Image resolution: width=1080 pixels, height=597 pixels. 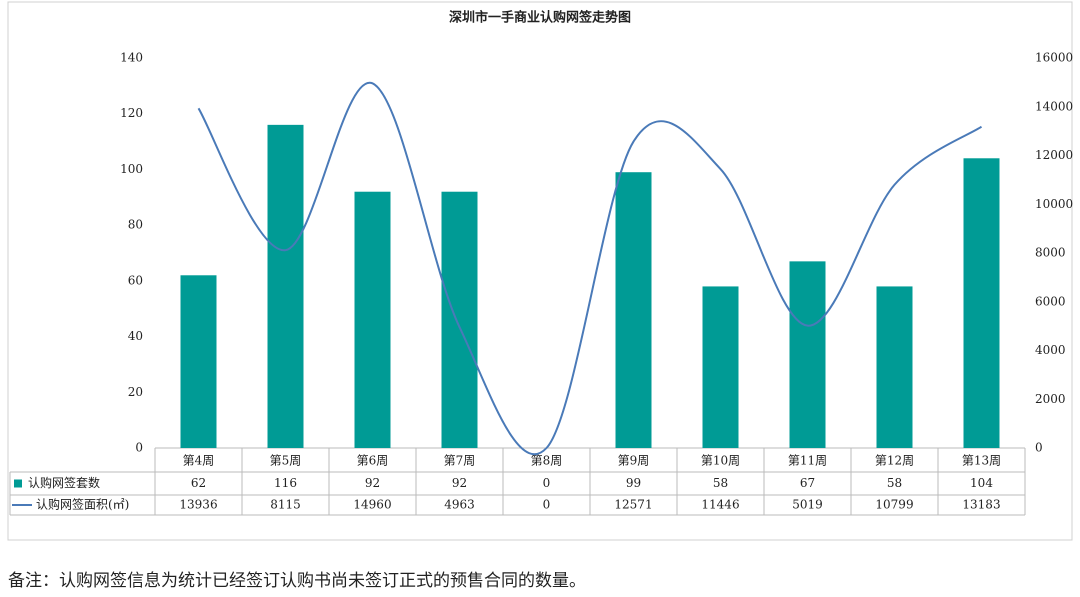 I want to click on y2-tick-label: 14000, so click(x=1054, y=106).